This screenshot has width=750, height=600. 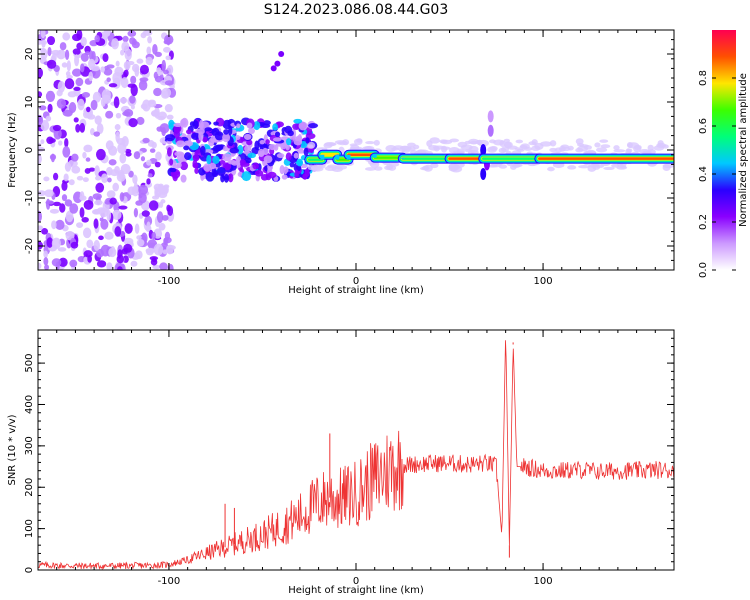 What do you see at coordinates (356, 281) in the screenshot?
I see `x-tick-label: 0` at bounding box center [356, 281].